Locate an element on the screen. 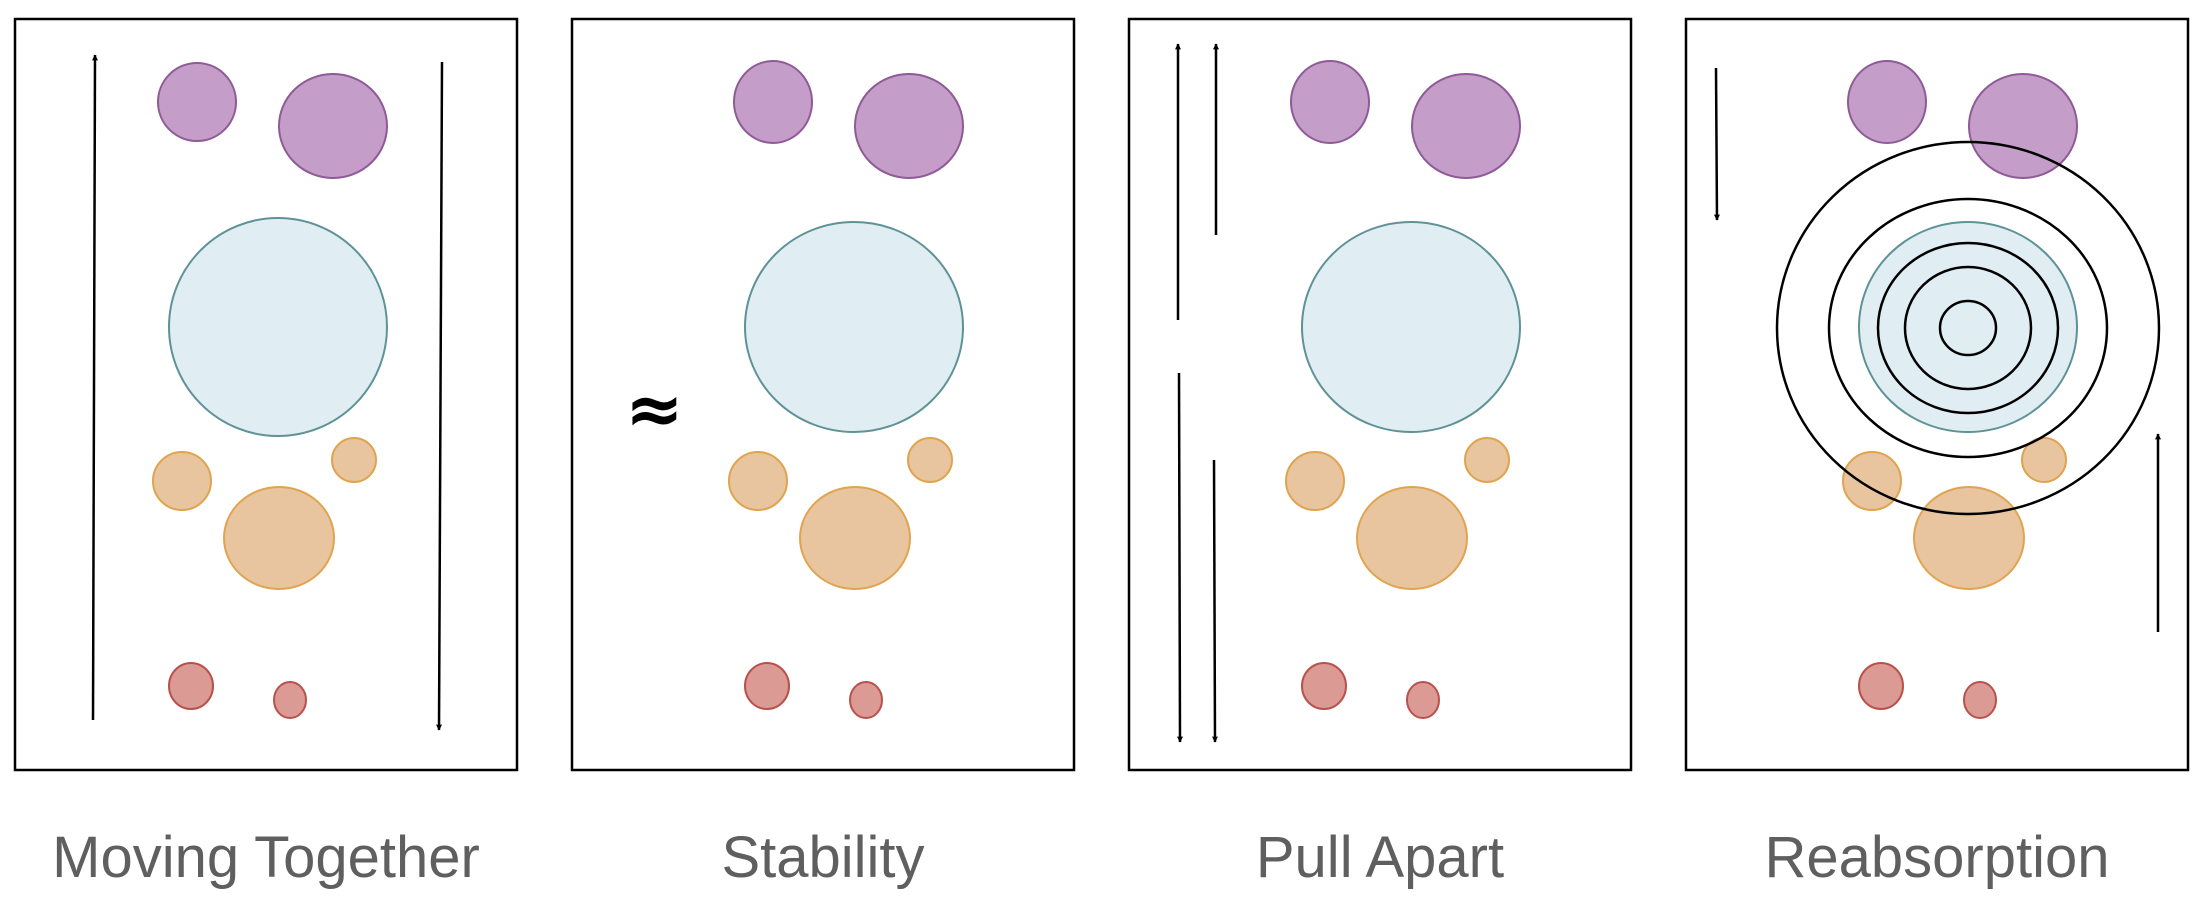 The width and height of the screenshot is (2202, 911). arrow-up is located at coordinates (94, 387).